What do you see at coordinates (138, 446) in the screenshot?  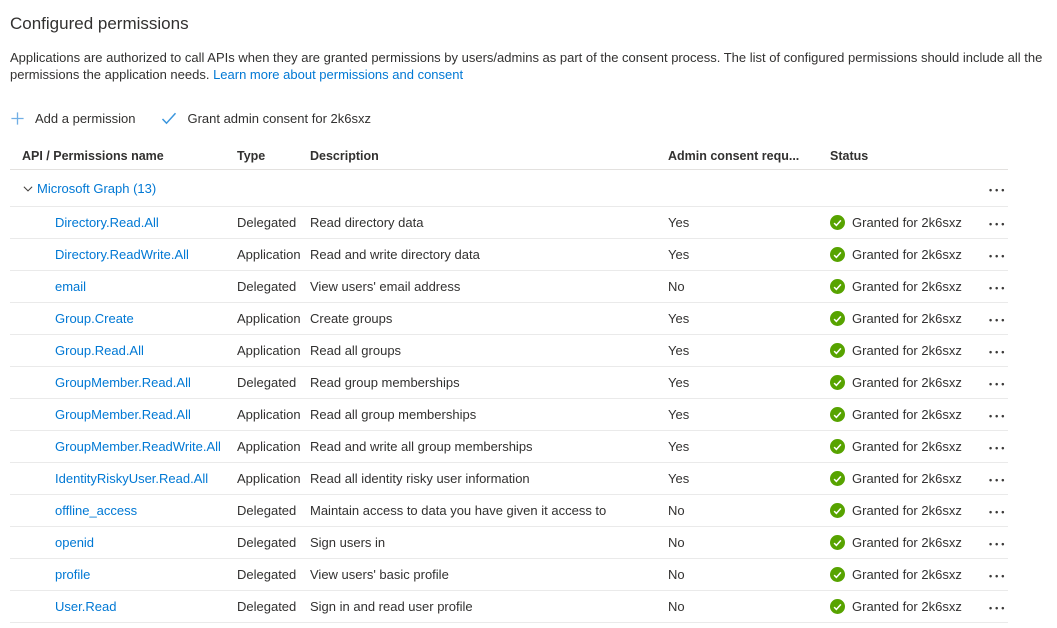 I see `permission-name-link: GroupMember.ReadWrite.All` at bounding box center [138, 446].